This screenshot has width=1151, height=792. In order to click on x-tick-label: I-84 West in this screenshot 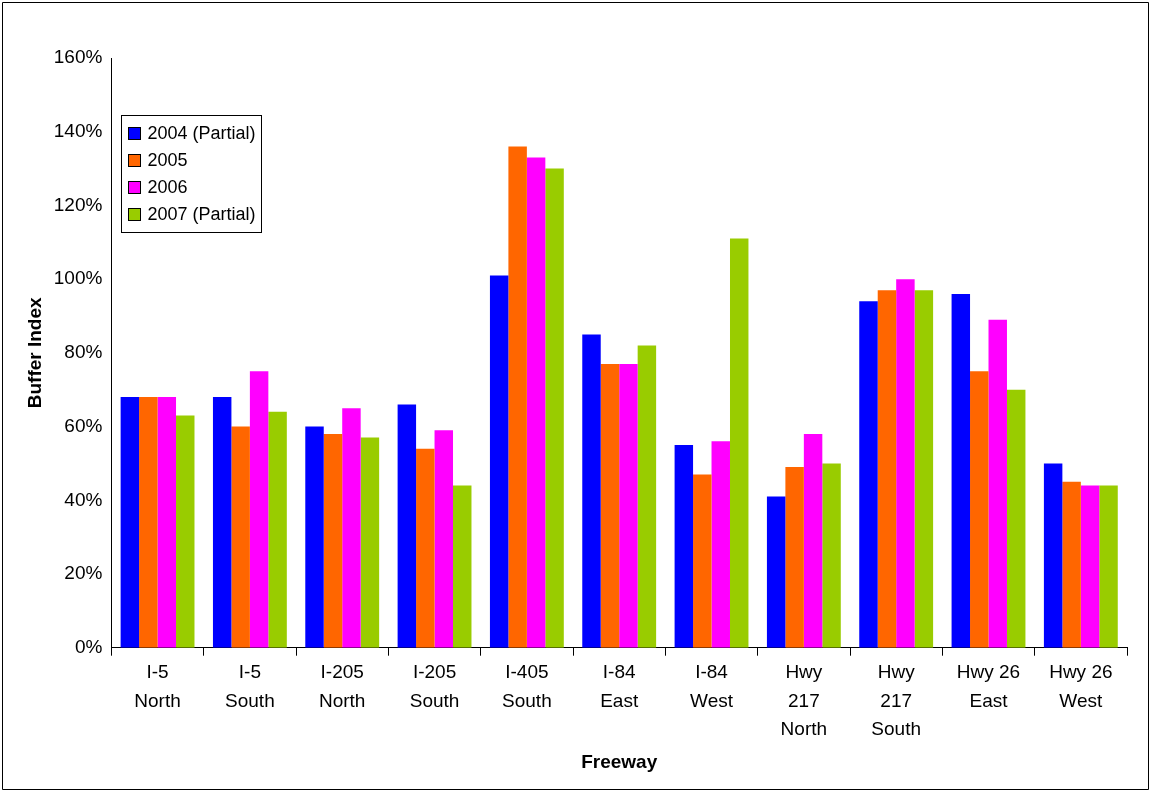, I will do `click(712, 686)`.